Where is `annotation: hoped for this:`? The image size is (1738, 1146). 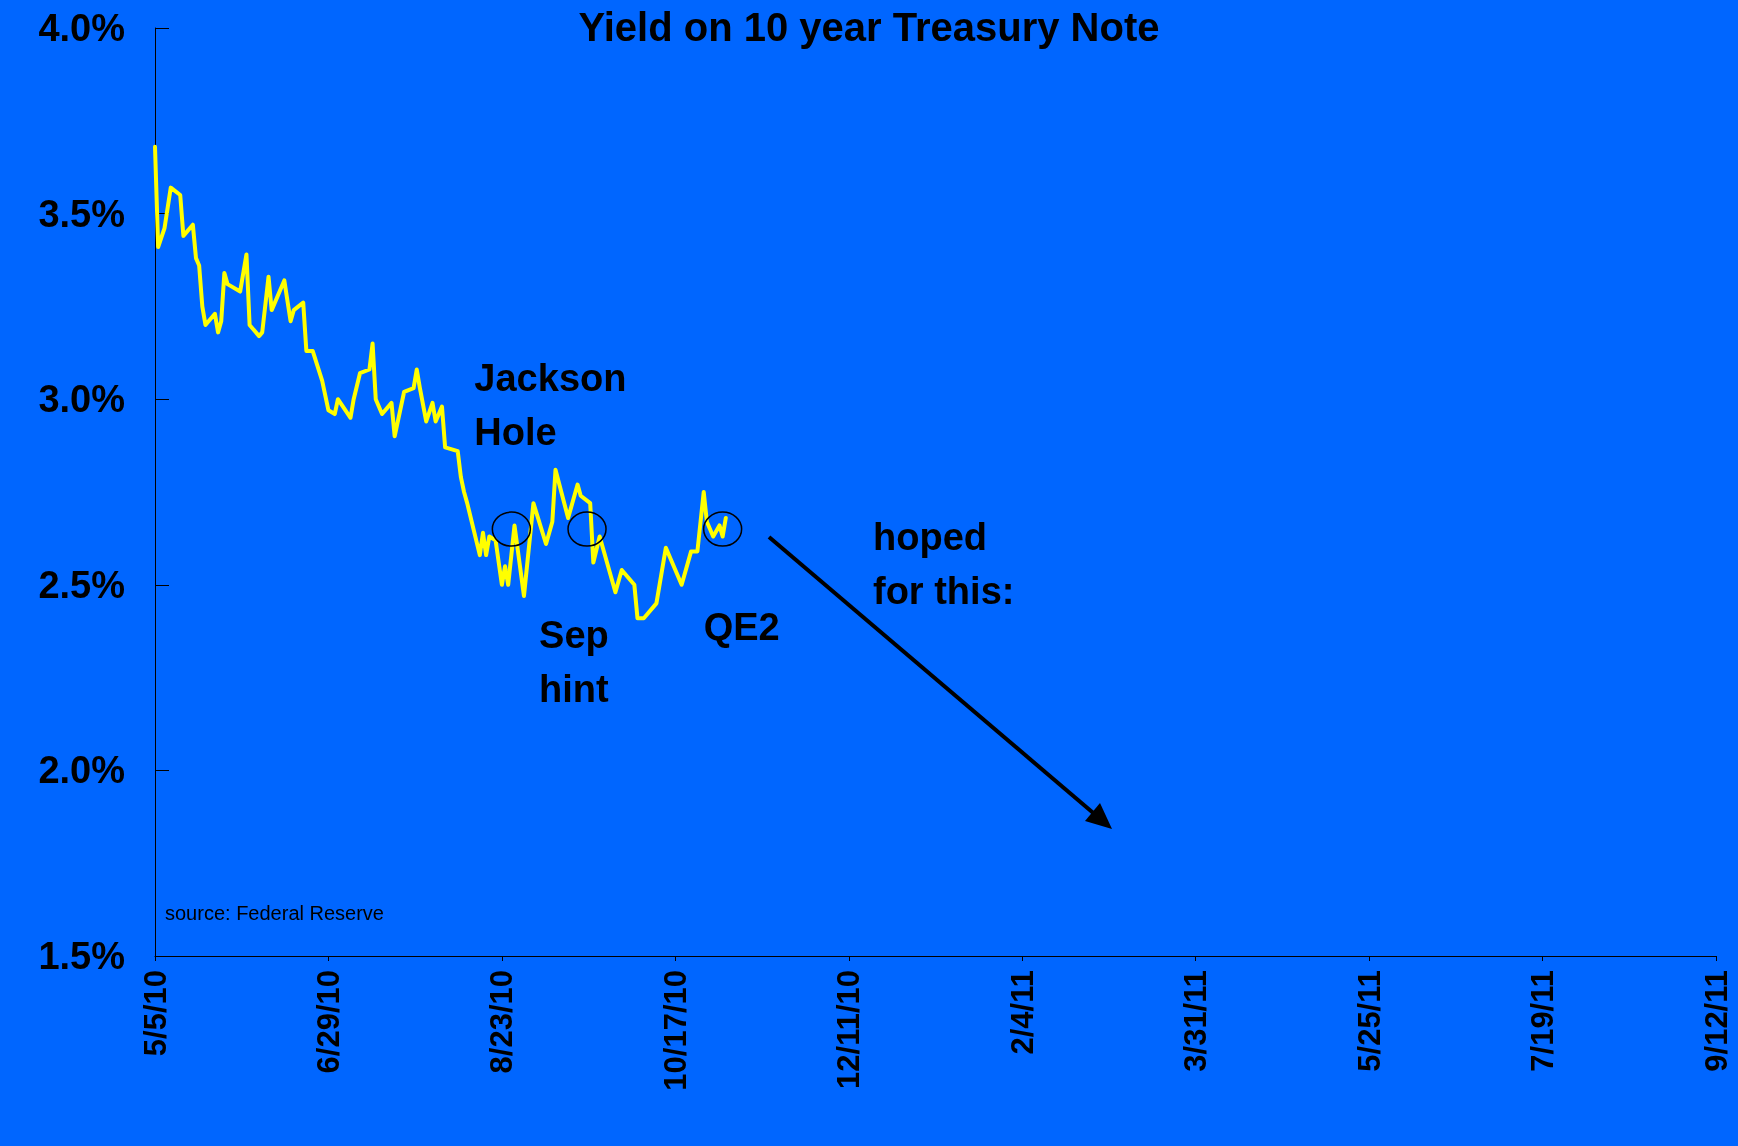
annotation: hoped for this: is located at coordinates (944, 564).